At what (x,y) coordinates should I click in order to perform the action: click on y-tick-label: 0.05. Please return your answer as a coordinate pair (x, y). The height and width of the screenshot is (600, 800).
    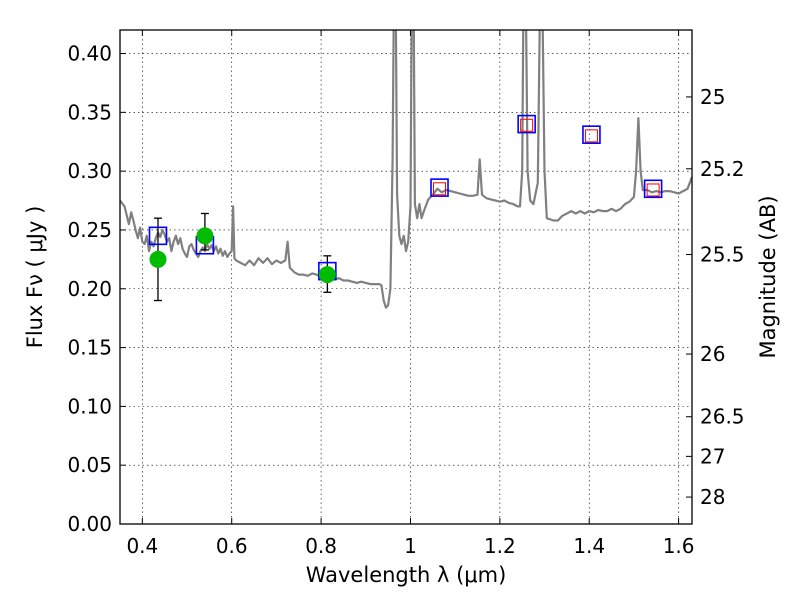
    Looking at the image, I should click on (89, 465).